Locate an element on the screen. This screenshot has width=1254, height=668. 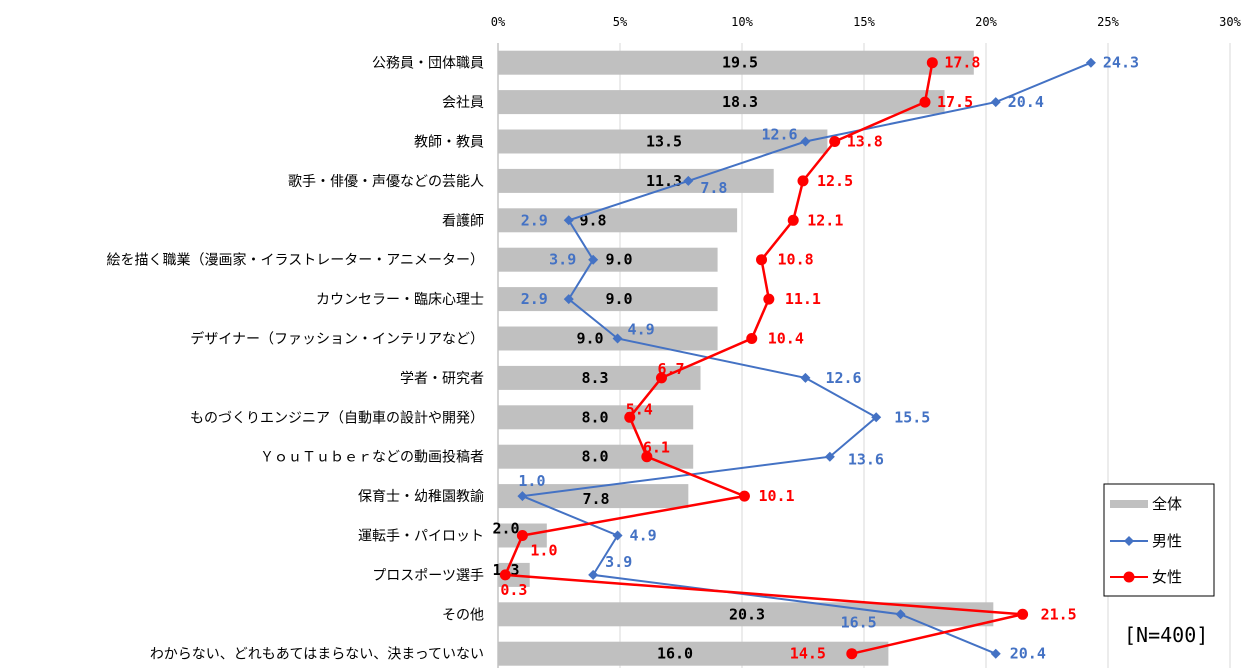
category-label: 保育士・幼稚園教諭 is located at coordinates (421, 497).